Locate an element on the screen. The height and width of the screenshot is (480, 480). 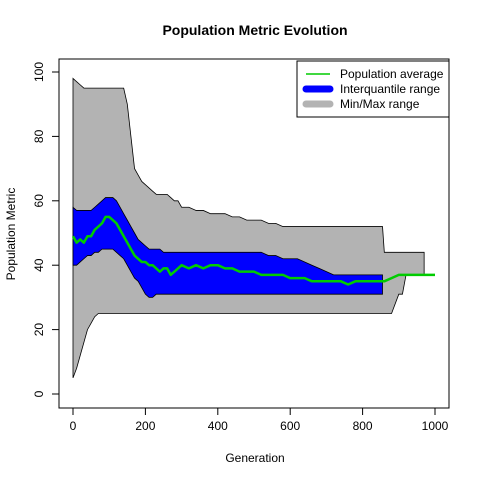
y-axis-label: Population Metric is located at coordinates (11, 234).